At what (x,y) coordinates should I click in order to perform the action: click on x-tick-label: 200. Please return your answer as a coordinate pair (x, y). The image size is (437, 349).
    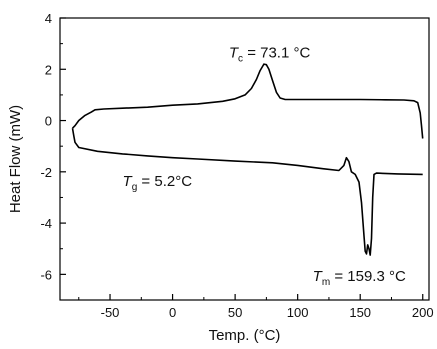
    Looking at the image, I should click on (423, 312).